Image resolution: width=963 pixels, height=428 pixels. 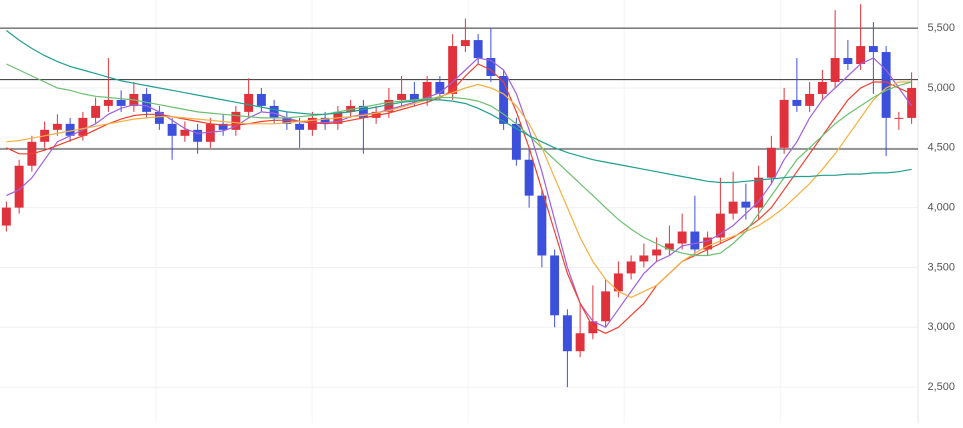 What do you see at coordinates (941, 148) in the screenshot?
I see `y-tick-label: 4,500` at bounding box center [941, 148].